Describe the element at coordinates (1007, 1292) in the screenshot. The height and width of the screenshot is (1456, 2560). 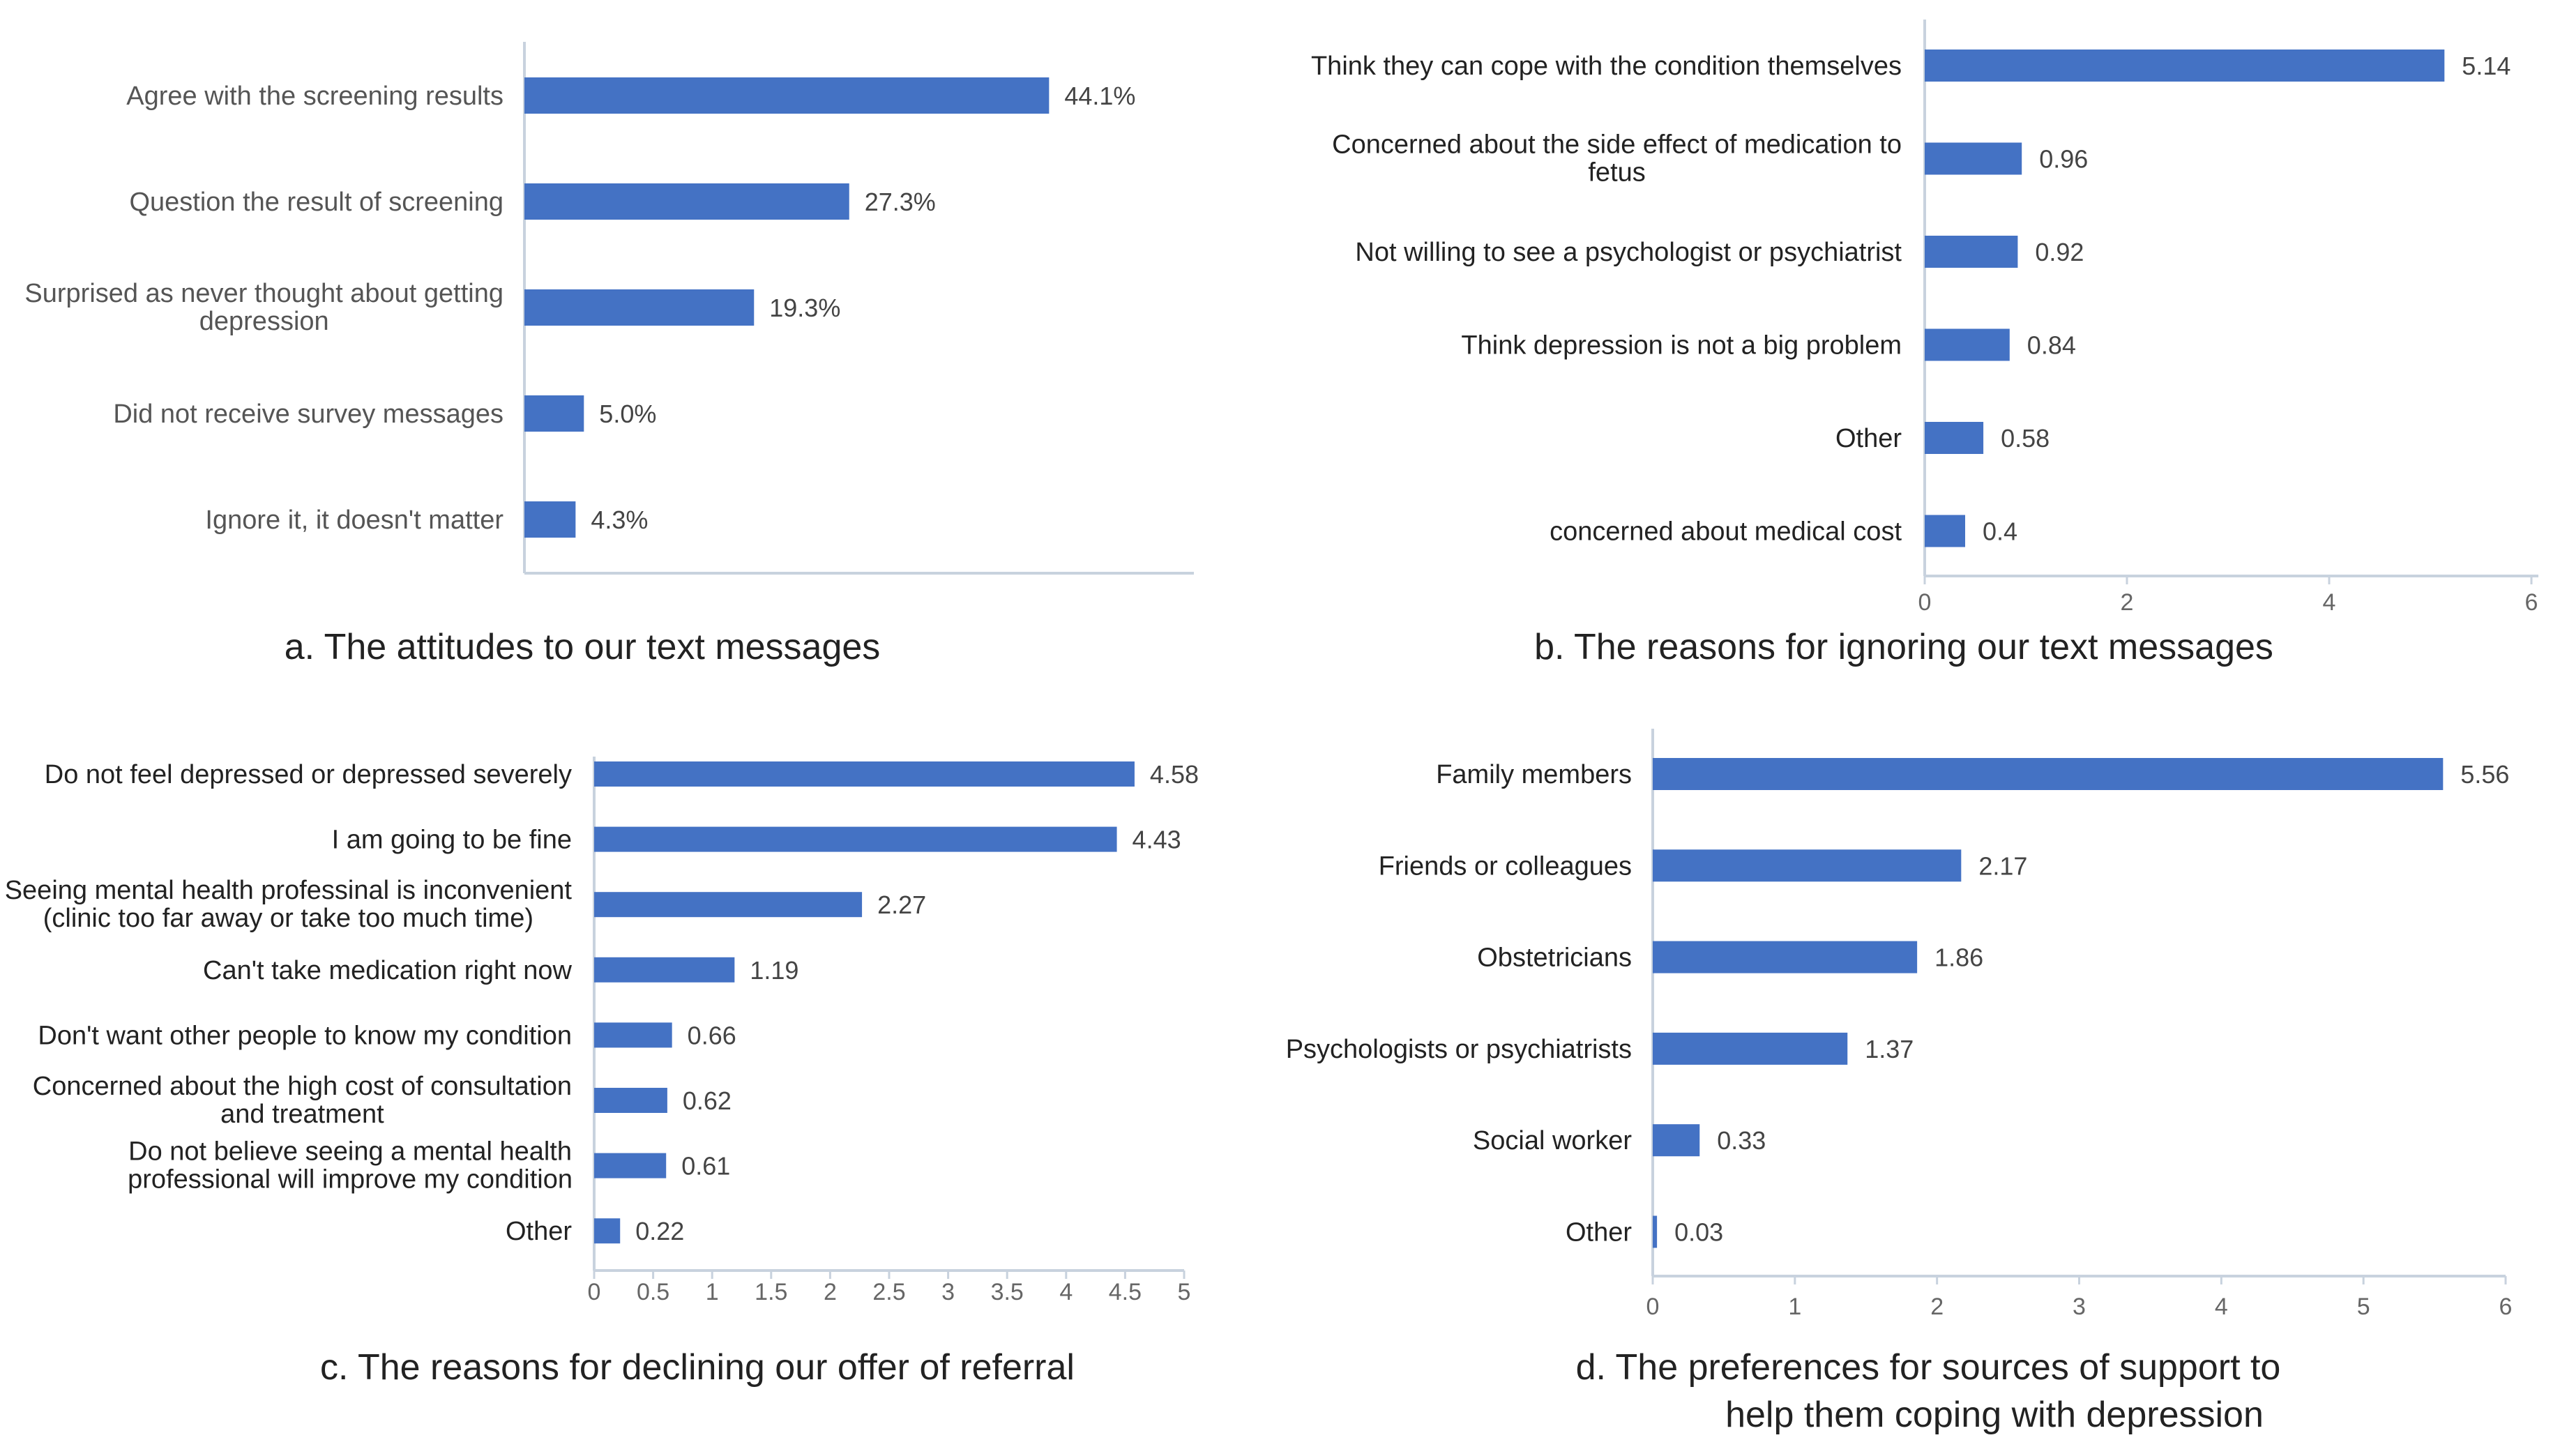
I see `x-tick-label: 3.5` at that location.